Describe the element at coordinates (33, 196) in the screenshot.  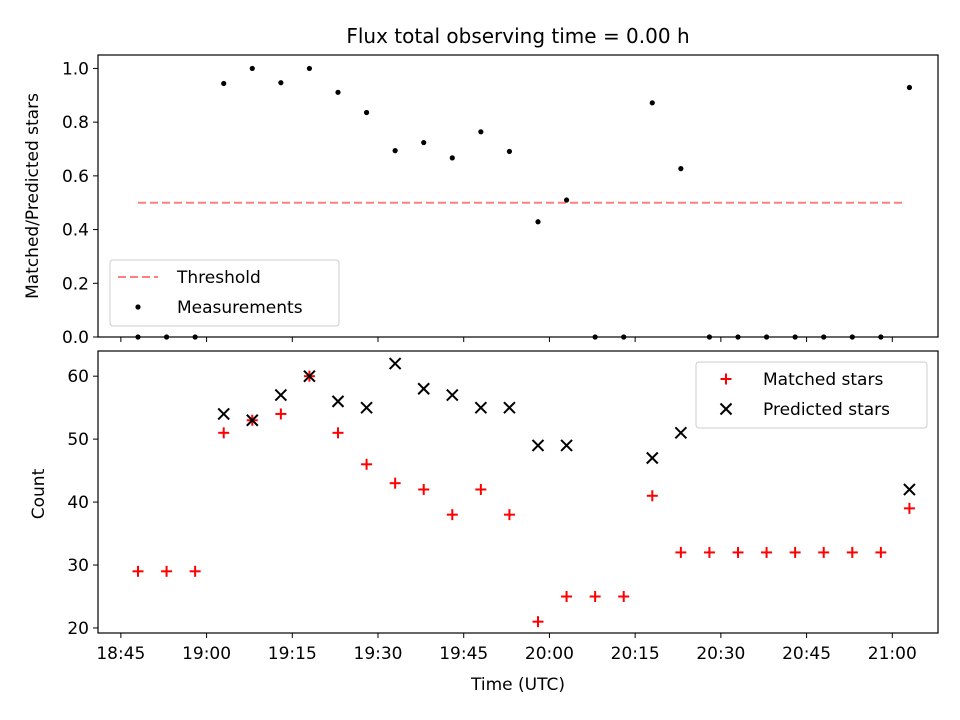
I see `ratio-y-axis-label: Matched/Predicted stars` at that location.